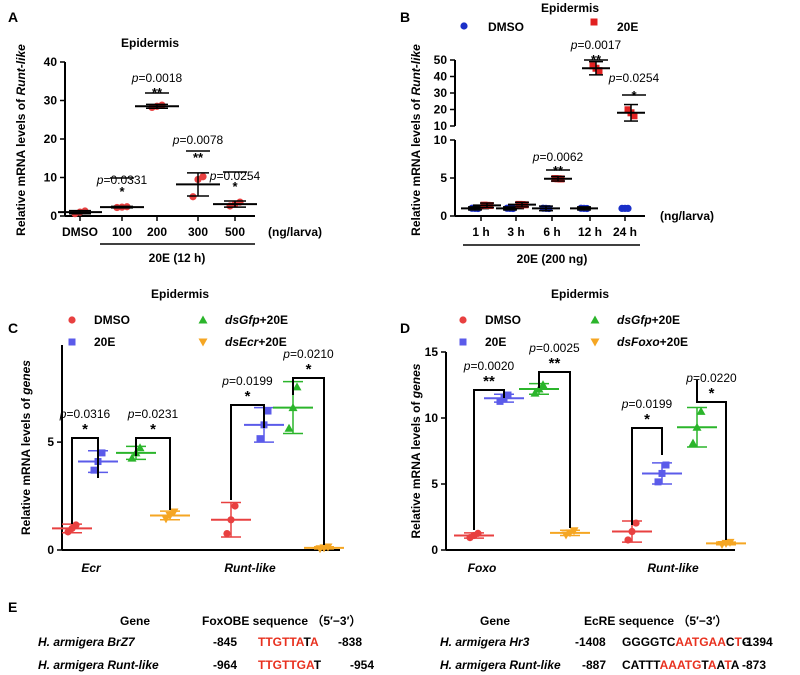 The width and height of the screenshot is (800, 675). Describe the element at coordinates (203, 177) in the screenshot. I see `panel-a-point` at that location.